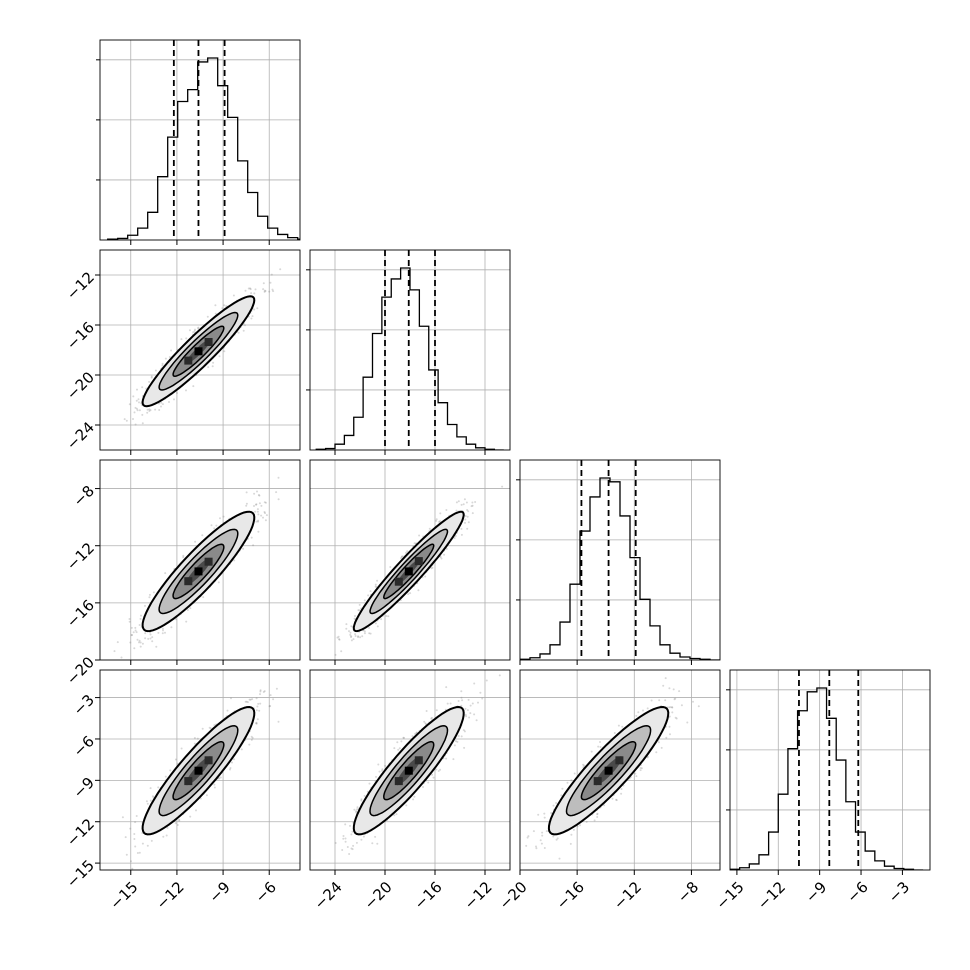 This screenshot has height=970, width=970. Describe the element at coordinates (203, 148) in the screenshot. I see `histogram-step` at that location.